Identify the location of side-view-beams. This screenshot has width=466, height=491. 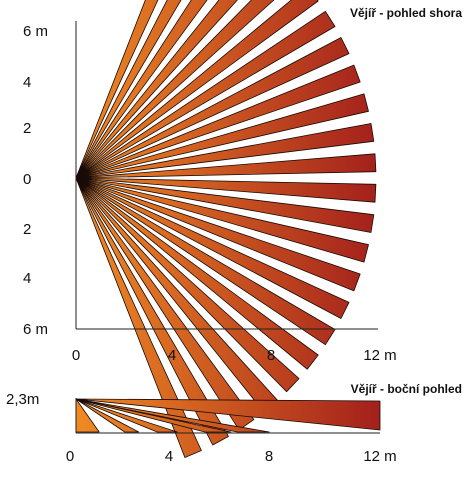
(228, 415).